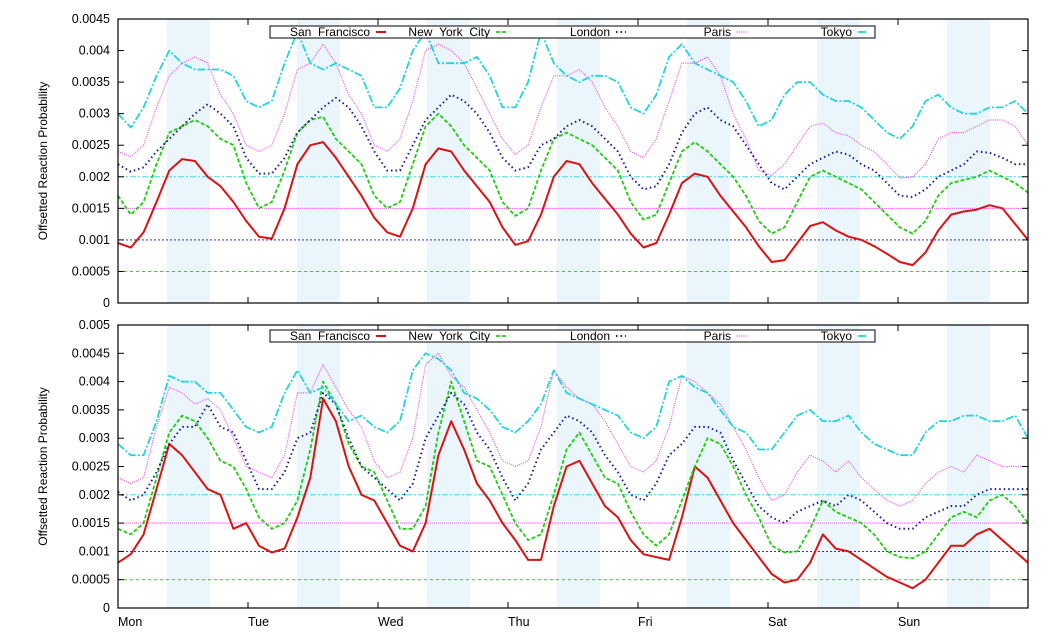 This screenshot has width=1057, height=638. I want to click on x-tick-label: Mon, so click(130, 622).